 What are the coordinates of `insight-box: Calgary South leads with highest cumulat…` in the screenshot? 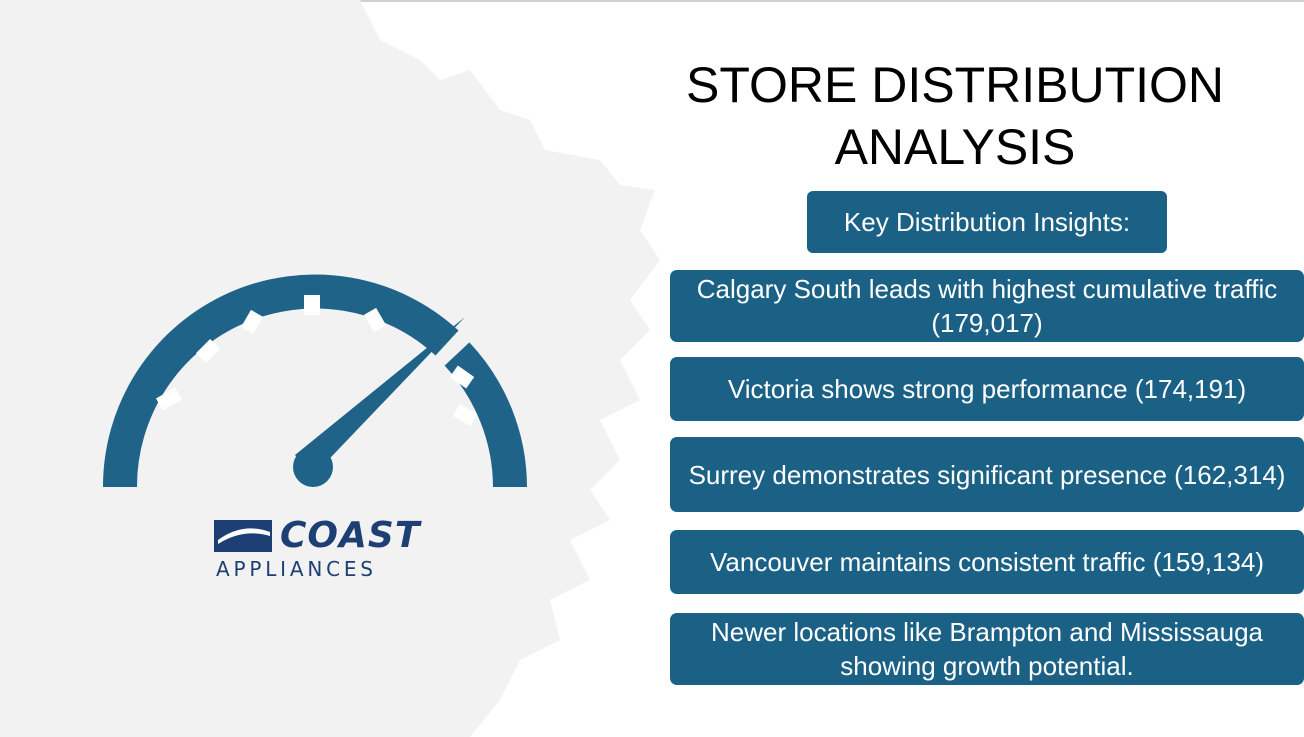 It's located at (987, 306).